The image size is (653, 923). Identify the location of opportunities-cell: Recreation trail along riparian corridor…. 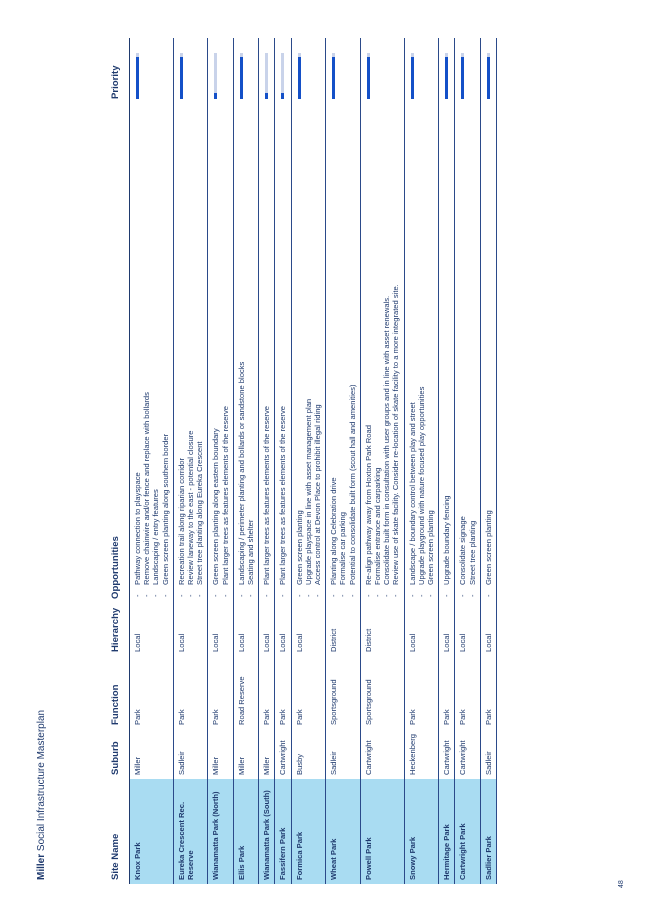
(190, 353).